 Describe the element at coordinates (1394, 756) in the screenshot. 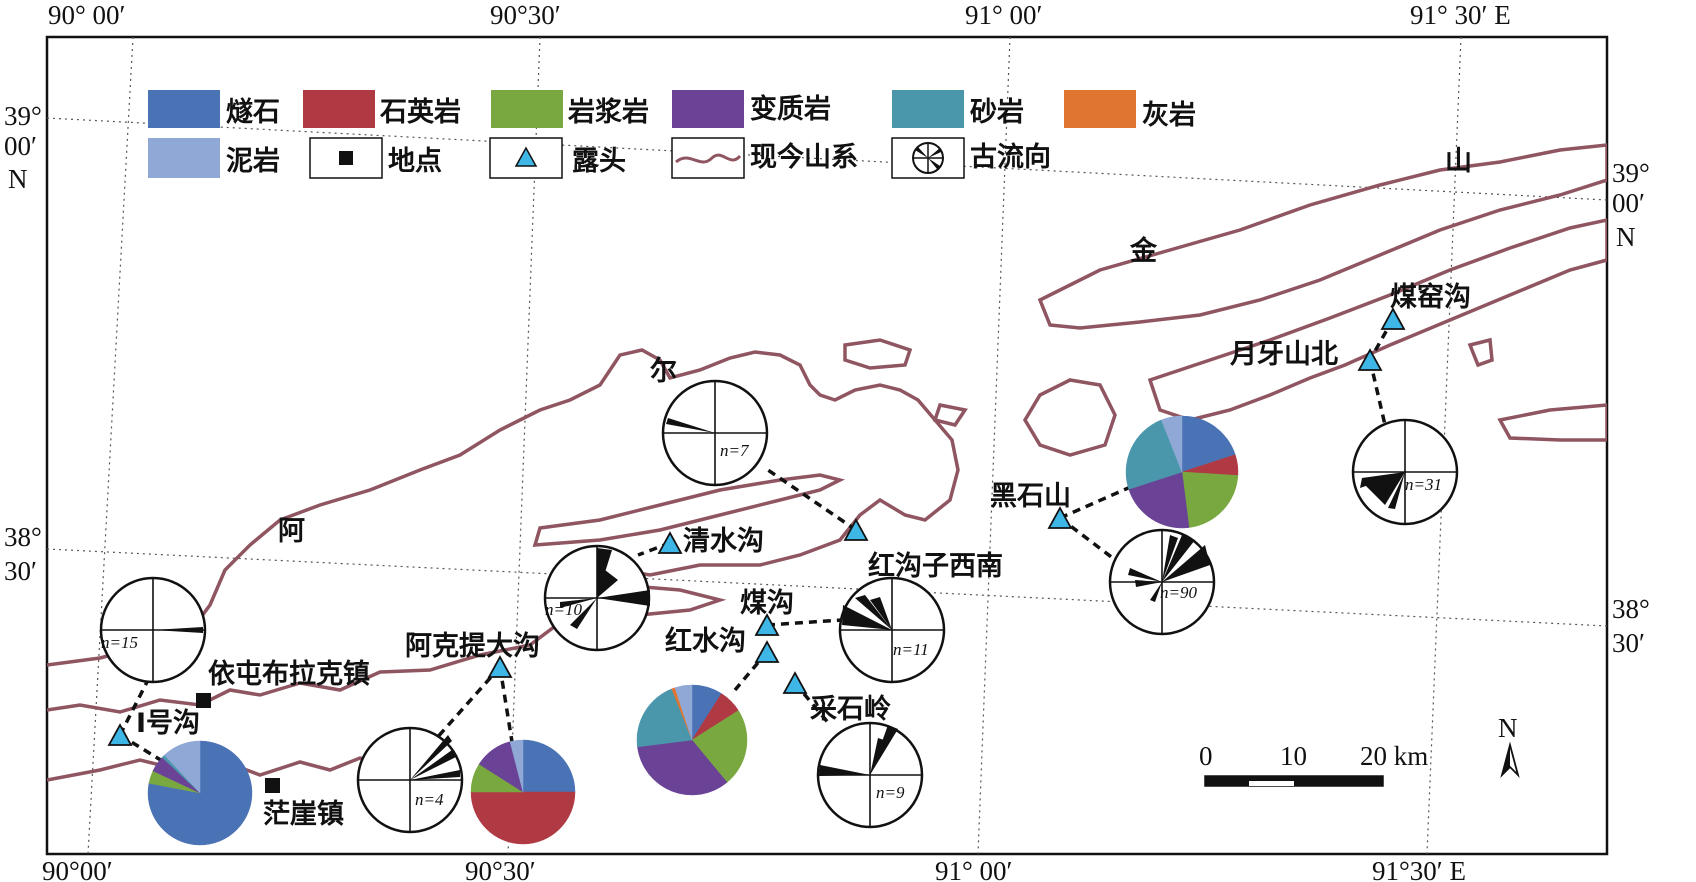

I see `scale-label-20: 20 km` at that location.